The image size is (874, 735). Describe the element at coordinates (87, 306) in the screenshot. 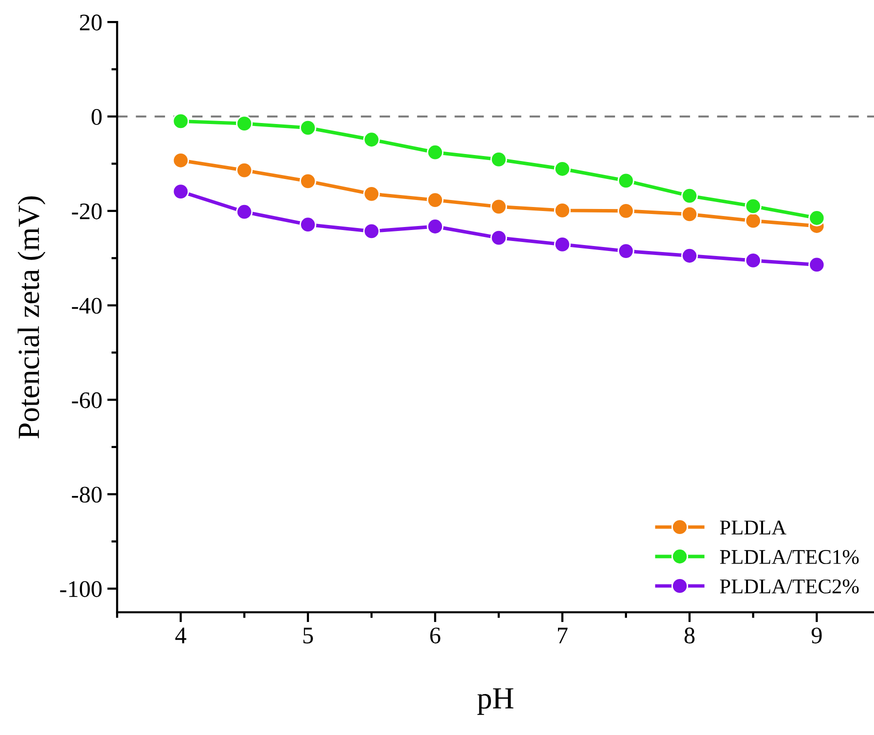

I see `y-tick-label: -40` at that location.